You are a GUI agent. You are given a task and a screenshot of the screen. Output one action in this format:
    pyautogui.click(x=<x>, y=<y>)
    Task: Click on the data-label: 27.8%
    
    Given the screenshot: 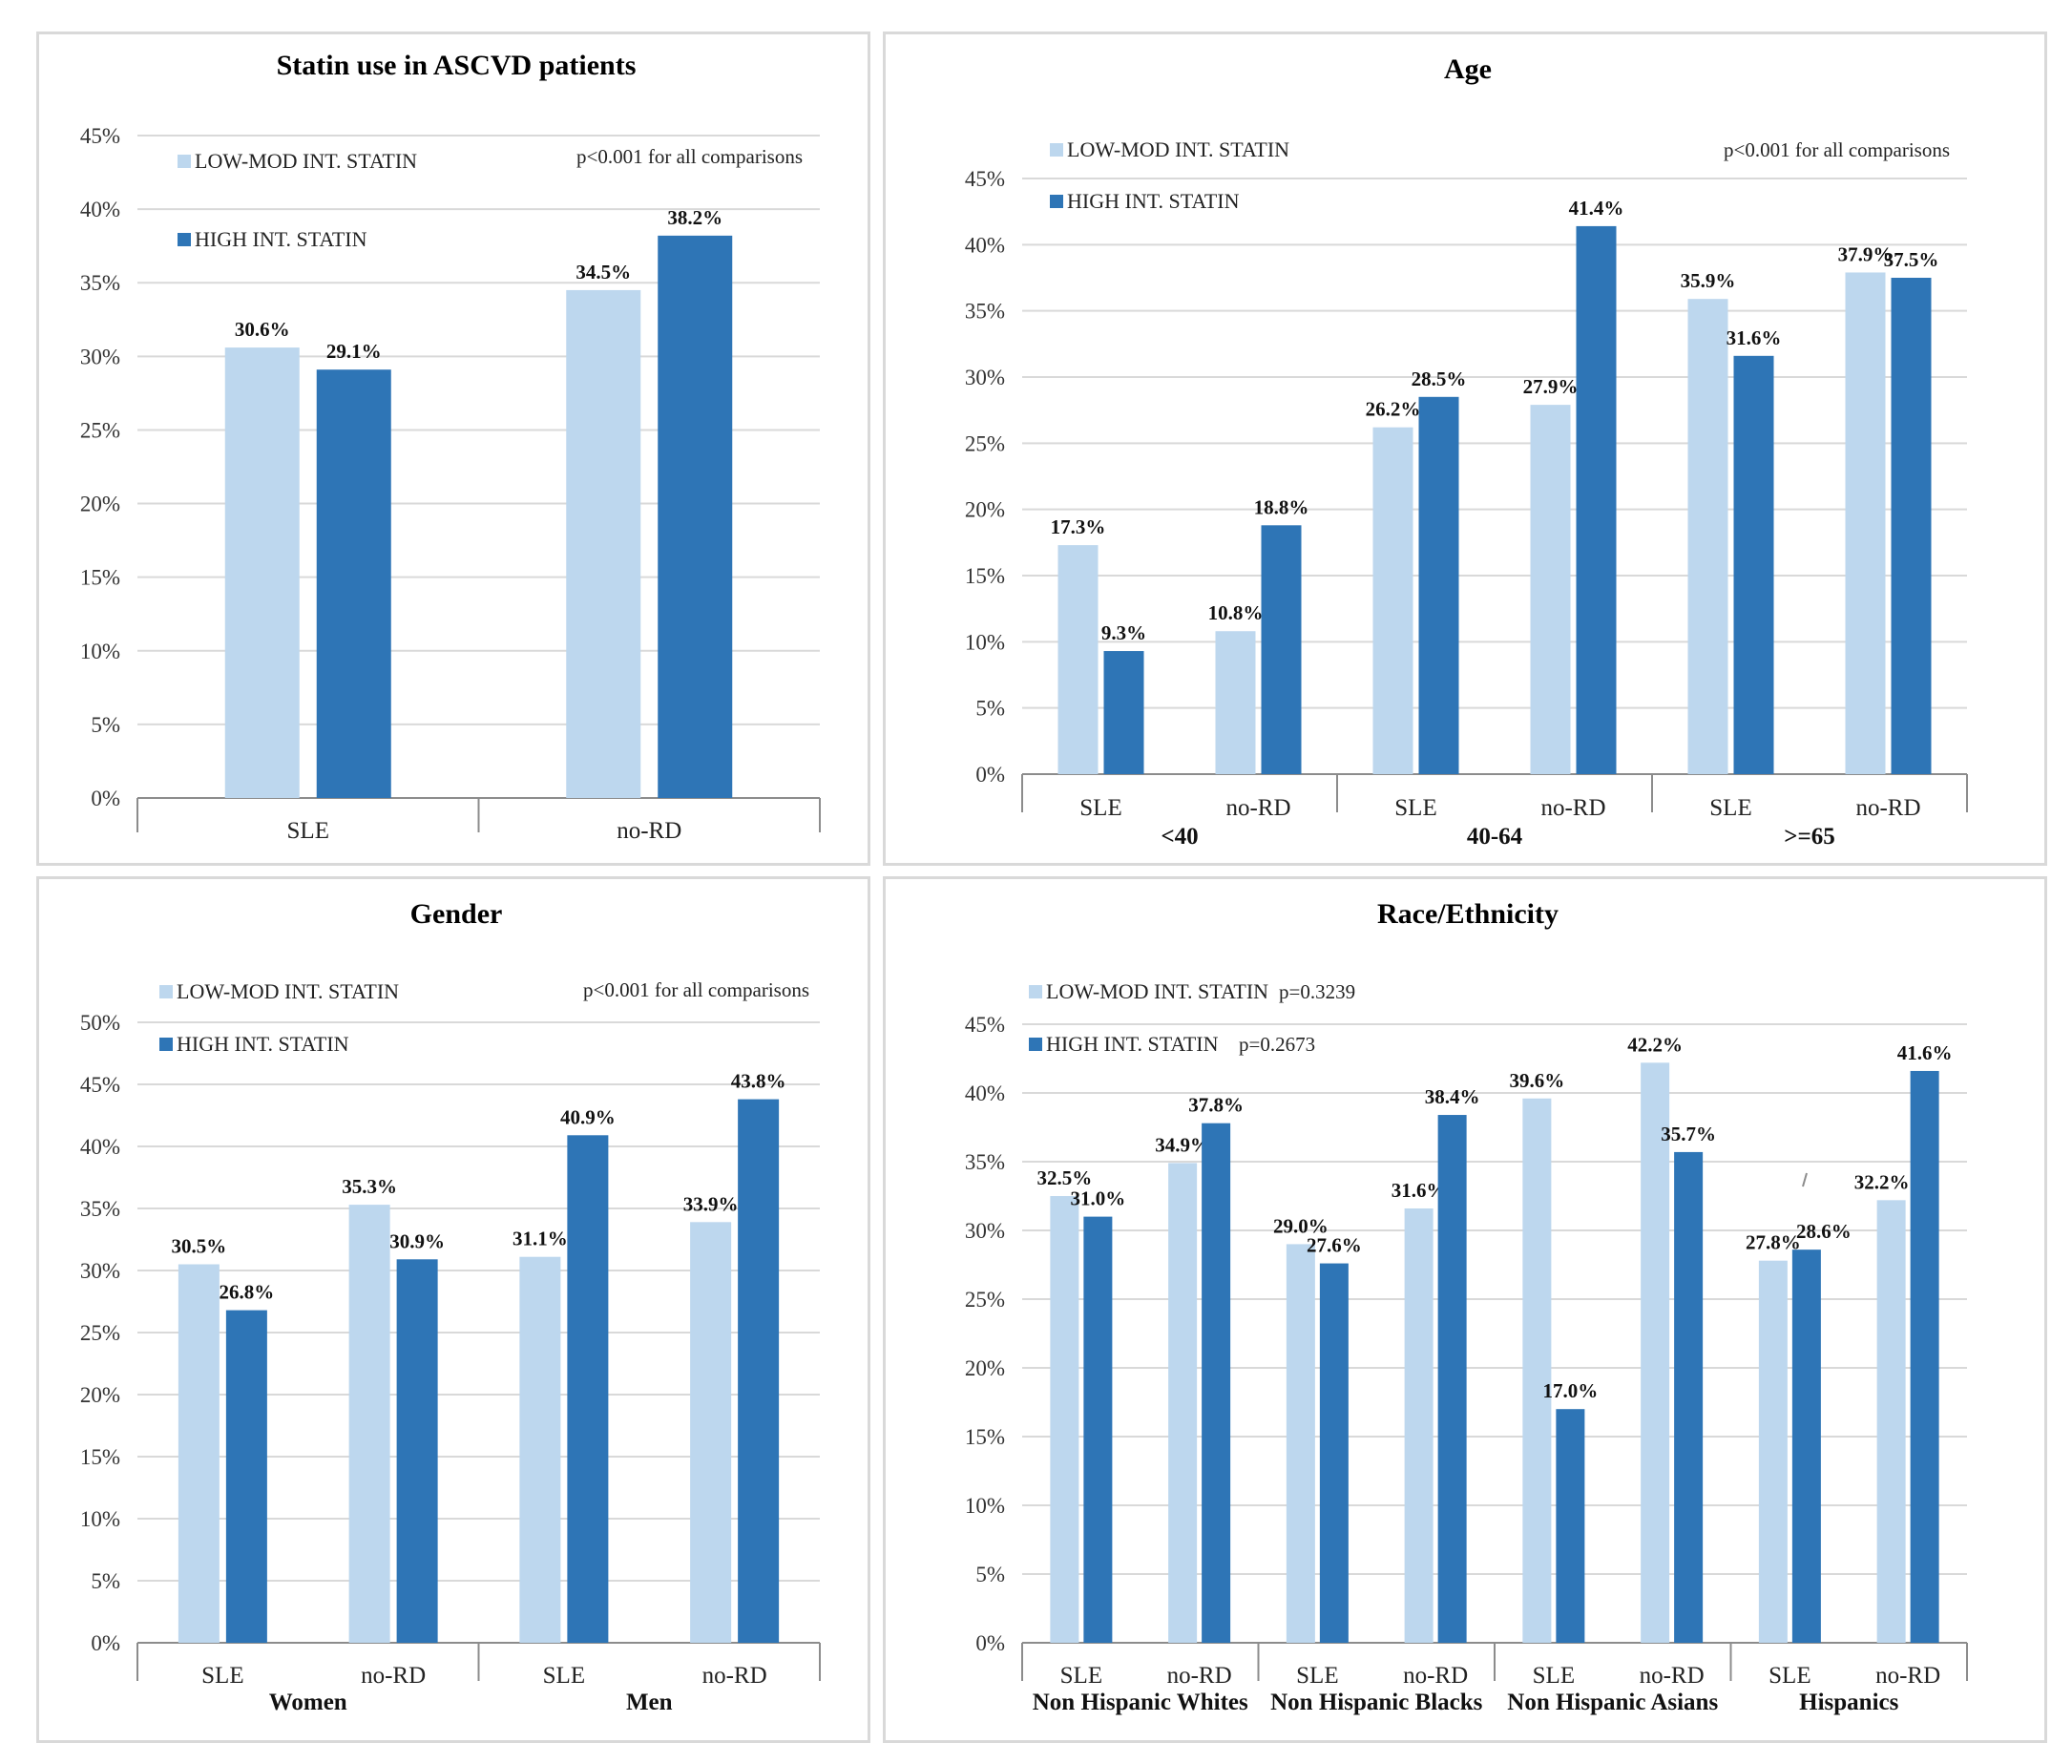 What is the action you would take?
    pyautogui.click(x=1773, y=1243)
    